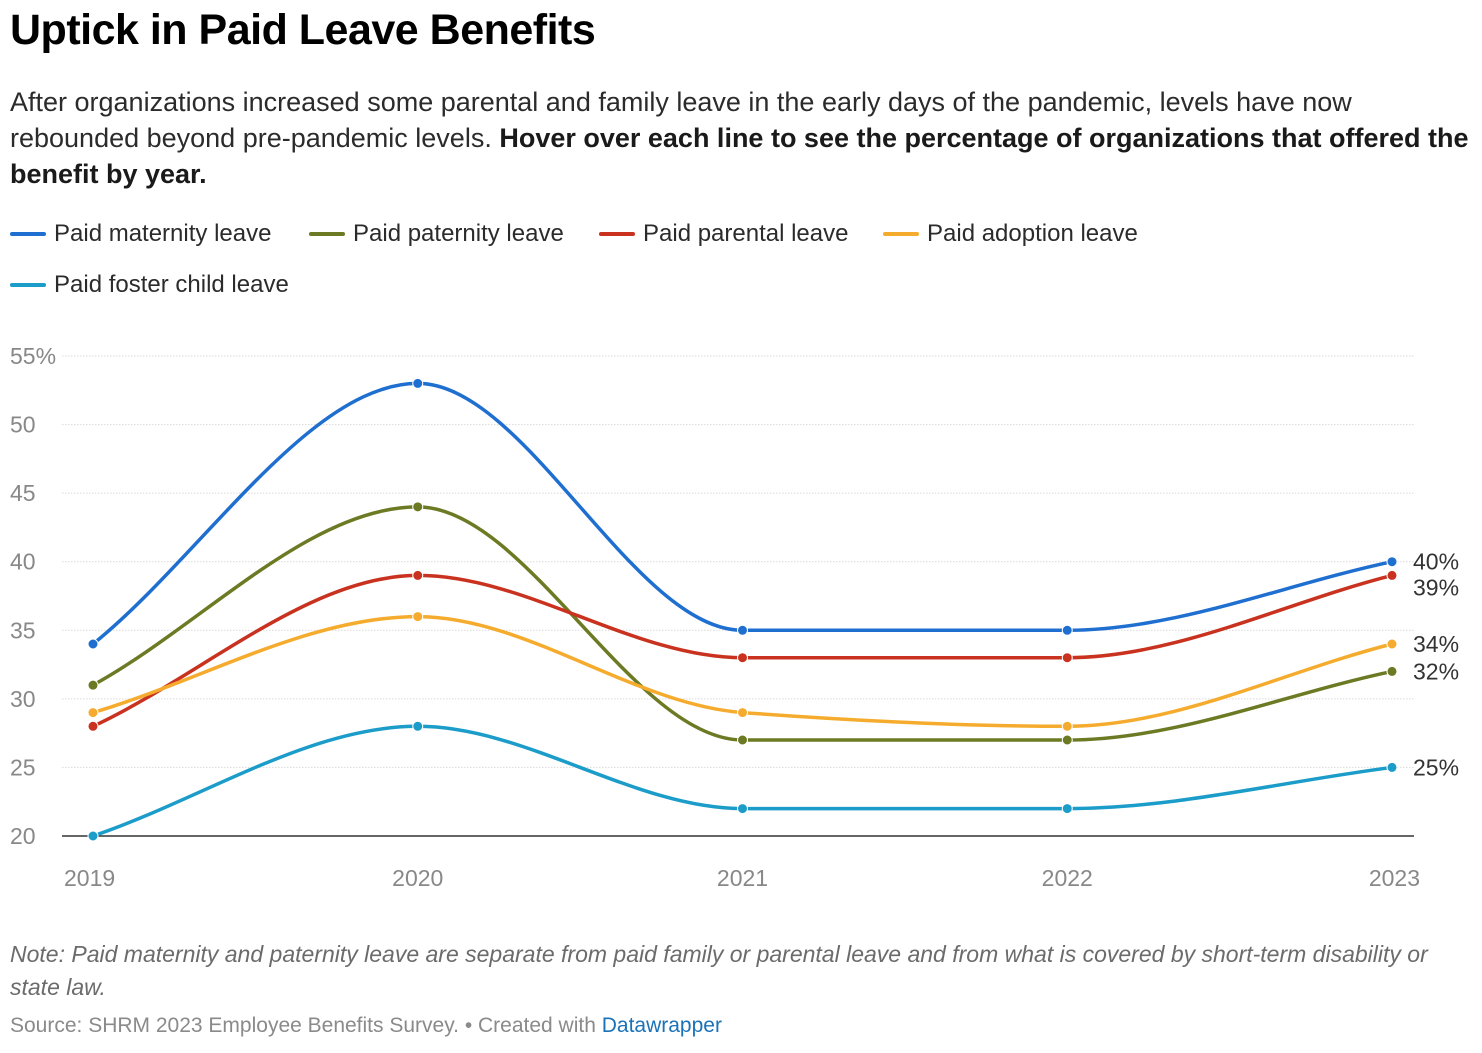 The width and height of the screenshot is (1482, 1053). I want to click on y-tick-label: 40, so click(23, 562).